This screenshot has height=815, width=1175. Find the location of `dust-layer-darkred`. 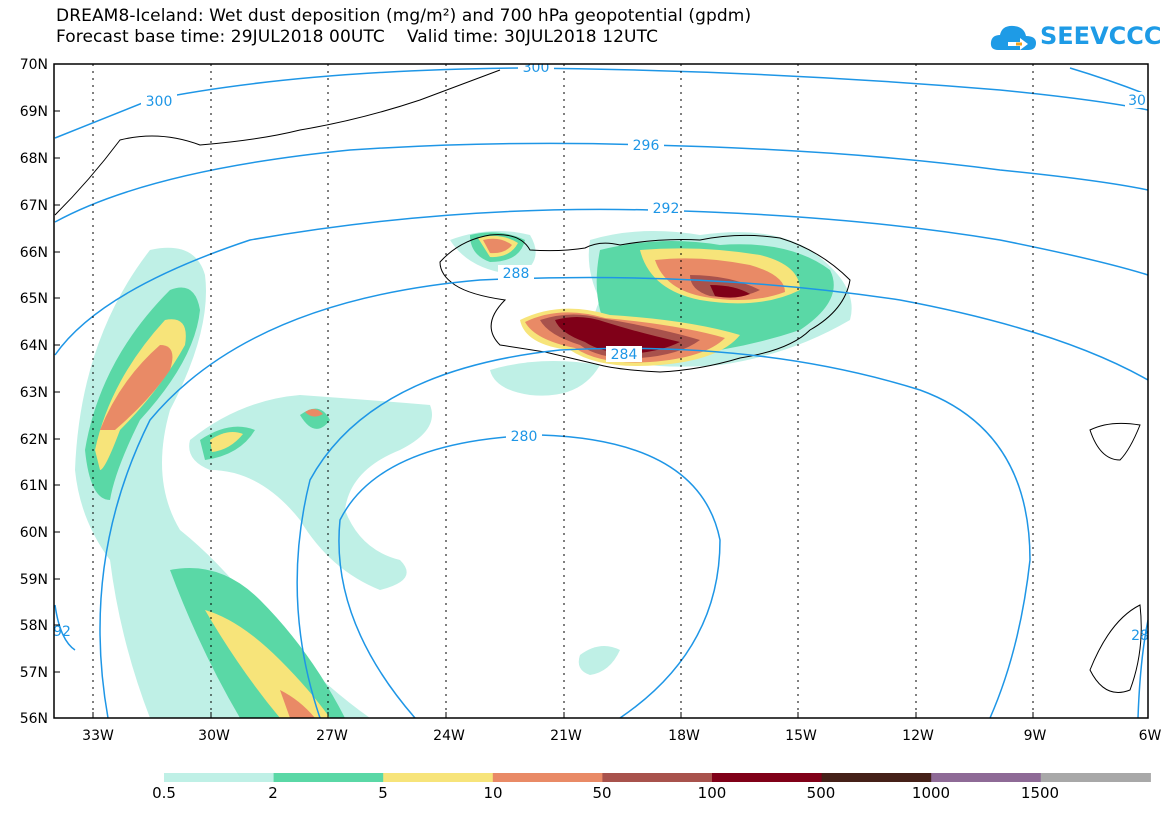

dust-layer-darkred is located at coordinates (652, 319).